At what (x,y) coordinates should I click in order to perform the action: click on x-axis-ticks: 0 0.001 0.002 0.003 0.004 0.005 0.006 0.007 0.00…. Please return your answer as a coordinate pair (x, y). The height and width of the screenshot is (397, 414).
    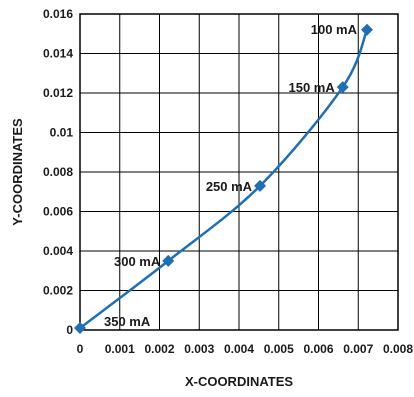
    Looking at the image, I should click on (245, 349).